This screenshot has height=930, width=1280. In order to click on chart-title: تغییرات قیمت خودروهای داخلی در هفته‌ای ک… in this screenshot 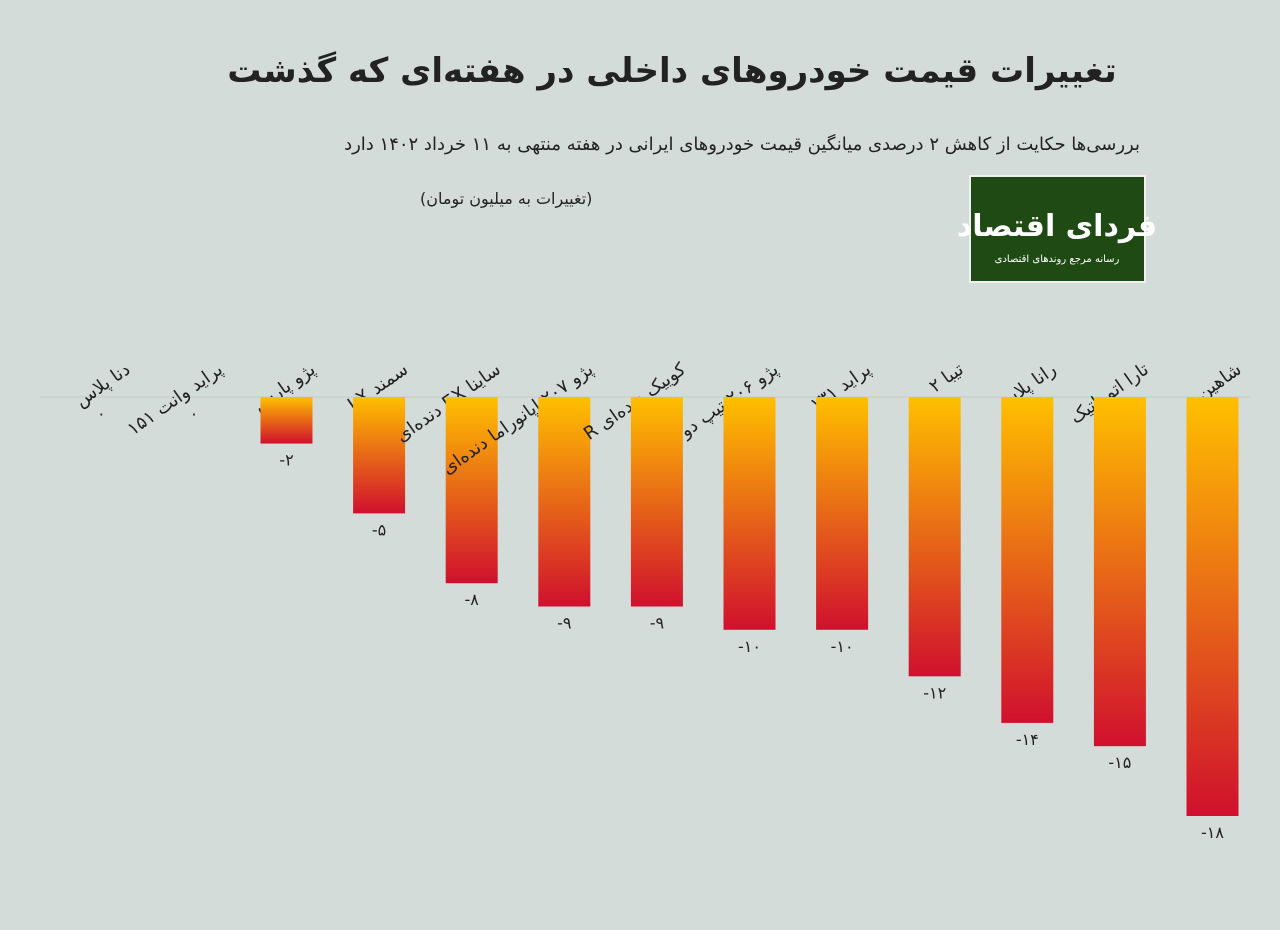, I will do `click(671, 71)`.